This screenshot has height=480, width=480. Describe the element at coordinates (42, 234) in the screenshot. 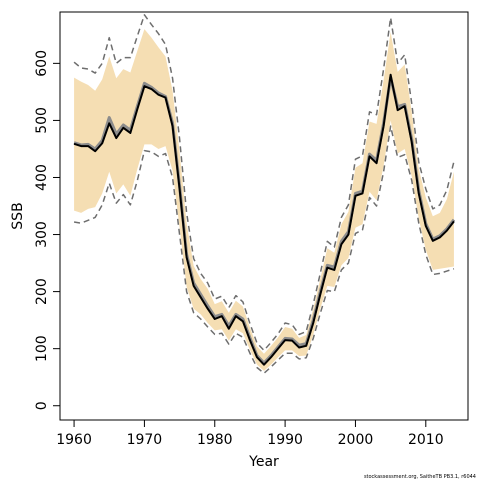

I see `y-tick-label: 300` at that location.